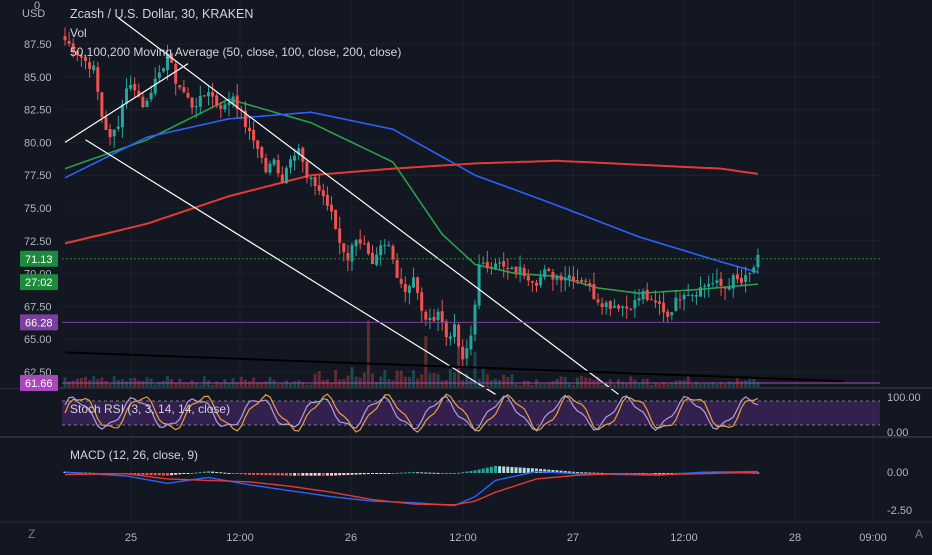 The height and width of the screenshot is (555, 932). I want to click on indicator-axis: 100.00 0.00 0.00 -2.50, so click(904, 454).